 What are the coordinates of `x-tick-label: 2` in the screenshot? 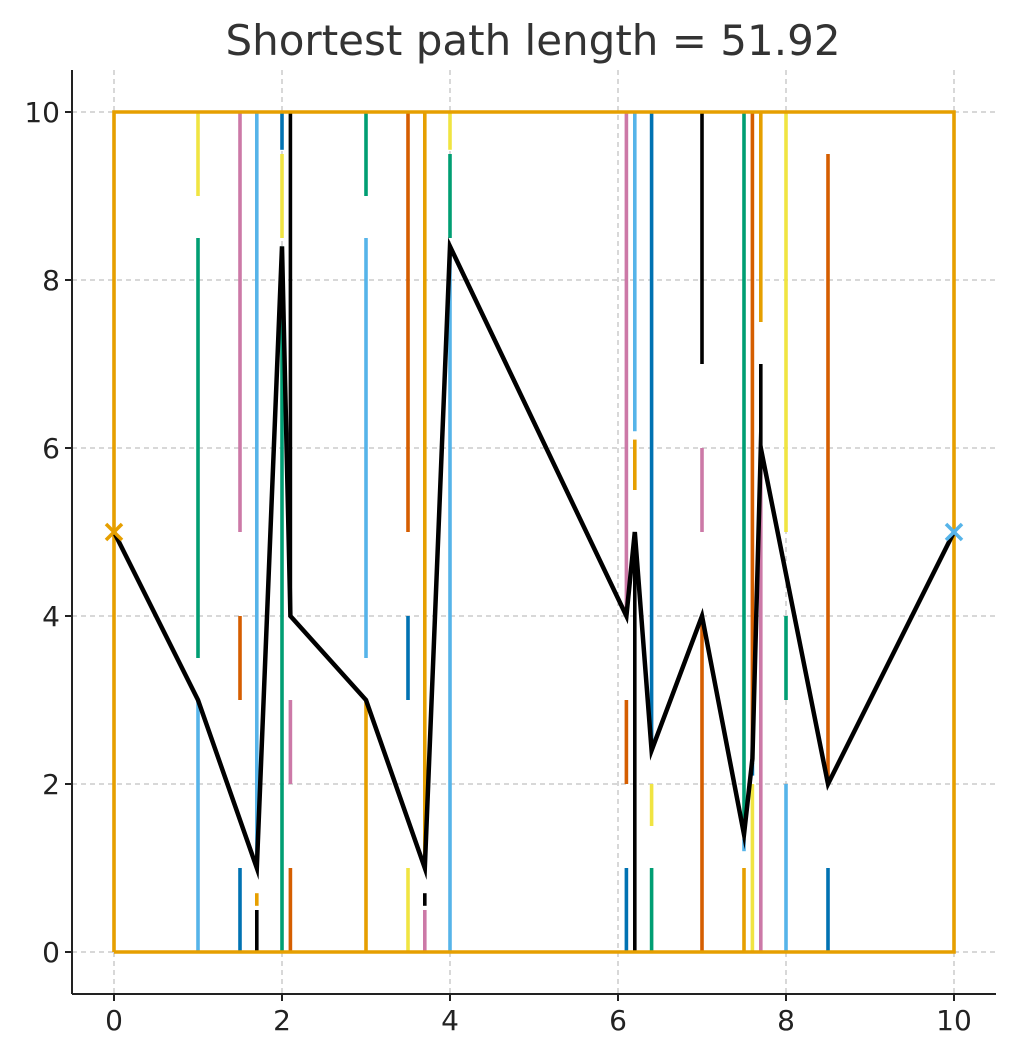 It's located at (282, 1020).